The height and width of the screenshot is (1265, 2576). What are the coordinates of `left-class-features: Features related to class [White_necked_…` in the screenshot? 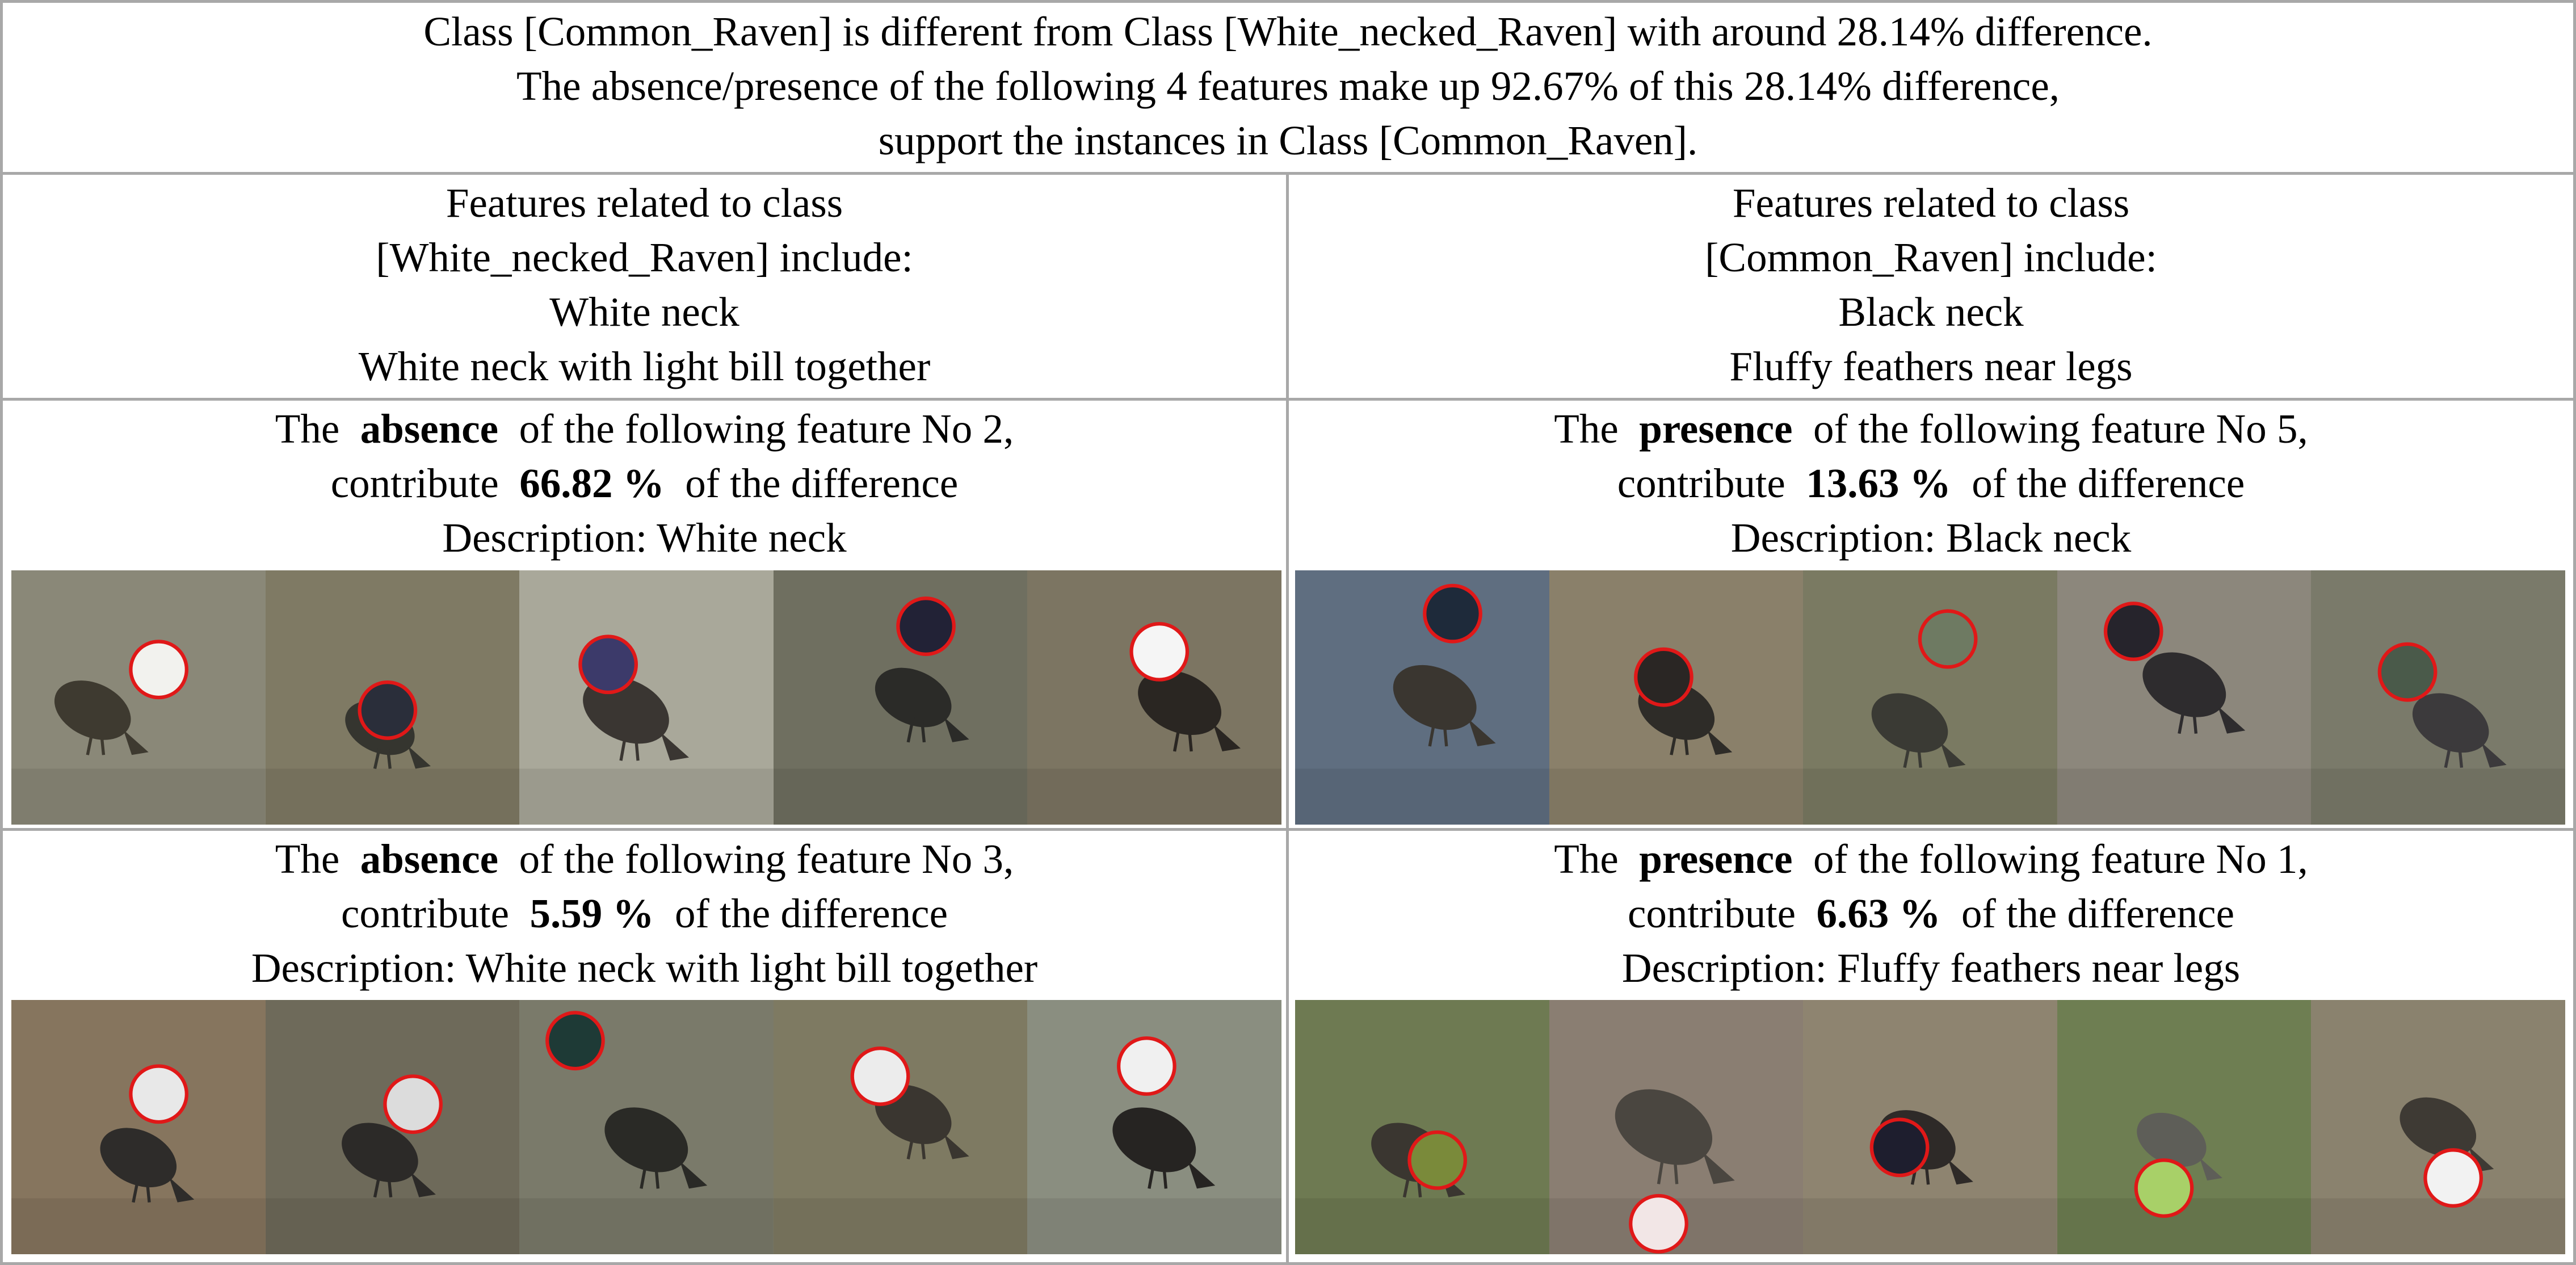 It's located at (644, 285).